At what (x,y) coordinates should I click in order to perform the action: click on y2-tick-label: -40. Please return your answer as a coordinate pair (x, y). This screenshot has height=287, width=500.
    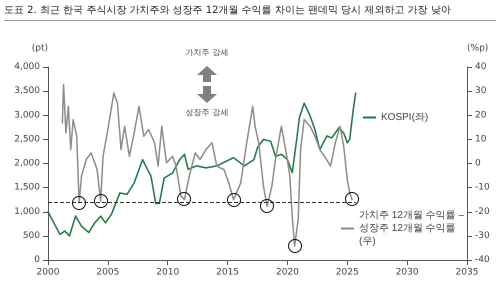
    Looking at the image, I should click on (482, 260).